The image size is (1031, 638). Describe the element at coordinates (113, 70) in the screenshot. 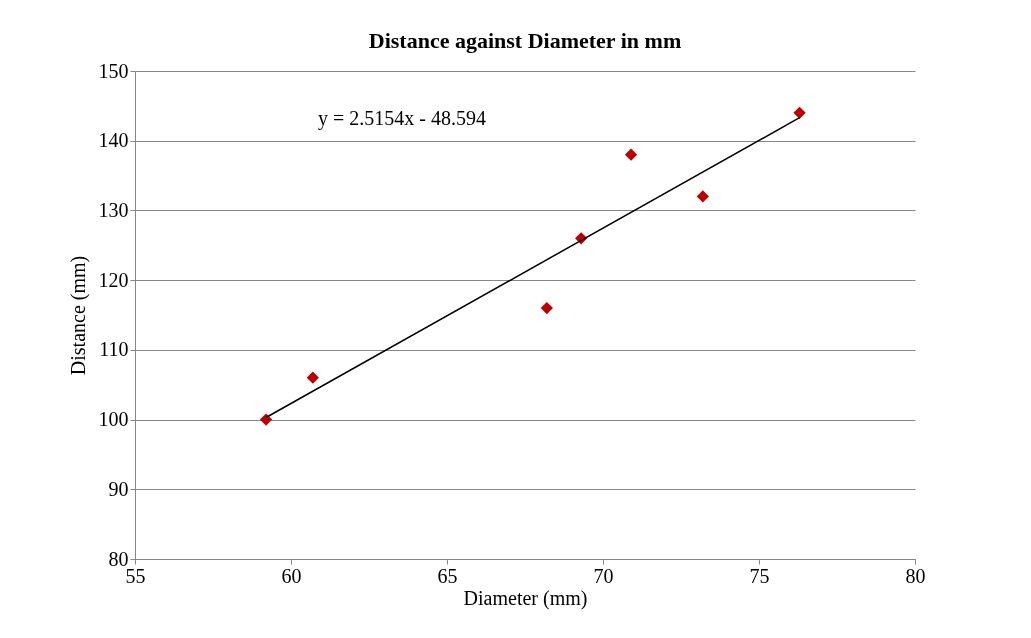

I see `y-tick-label: 150` at that location.